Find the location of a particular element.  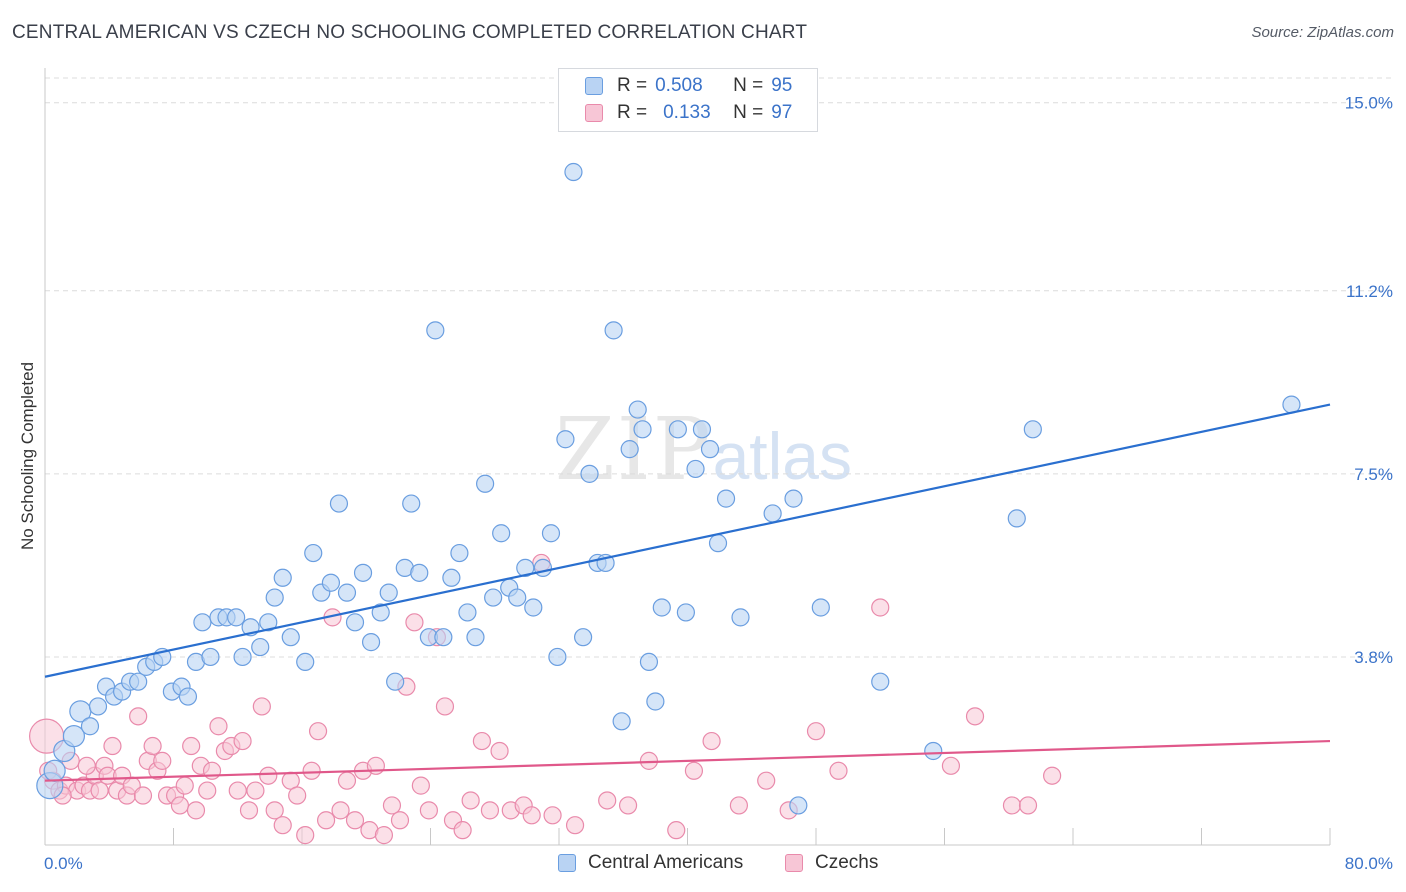

x-tick-label: 0.0% is located at coordinates (63, 863).